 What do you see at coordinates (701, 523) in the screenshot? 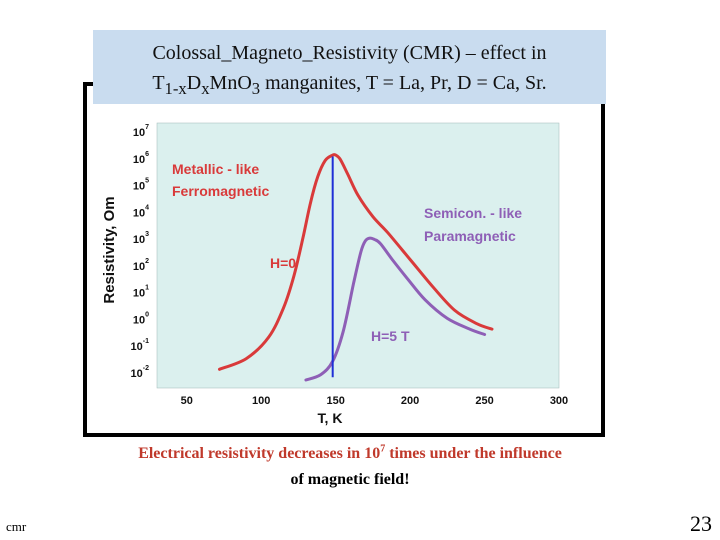
I see `page-number: 23` at bounding box center [701, 523].